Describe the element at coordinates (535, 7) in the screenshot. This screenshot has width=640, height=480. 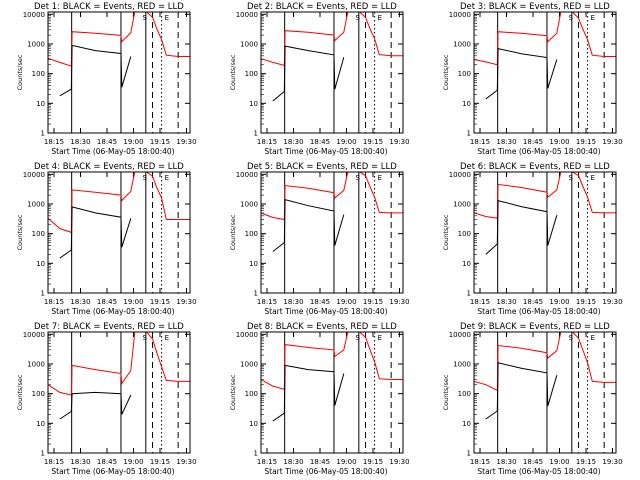
I see `panel-title: Det 3: BLACK = Events, RED = LLD` at that location.